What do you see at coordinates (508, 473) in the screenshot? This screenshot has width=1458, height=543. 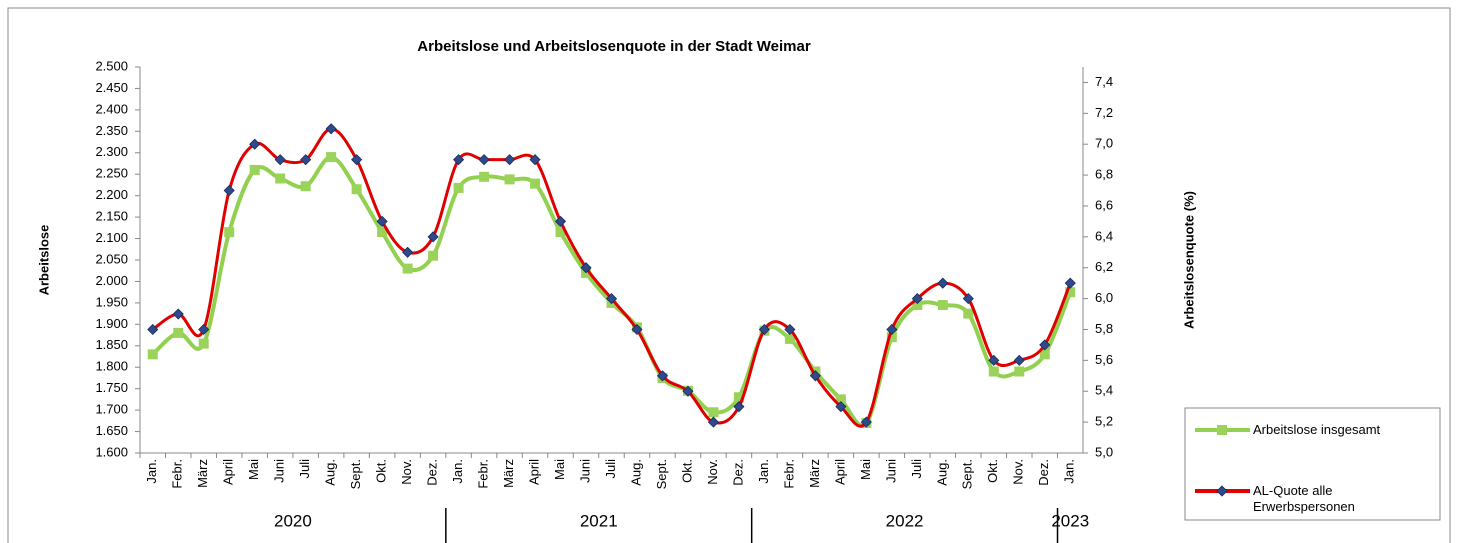 I see `x-tick-label: März` at bounding box center [508, 473].